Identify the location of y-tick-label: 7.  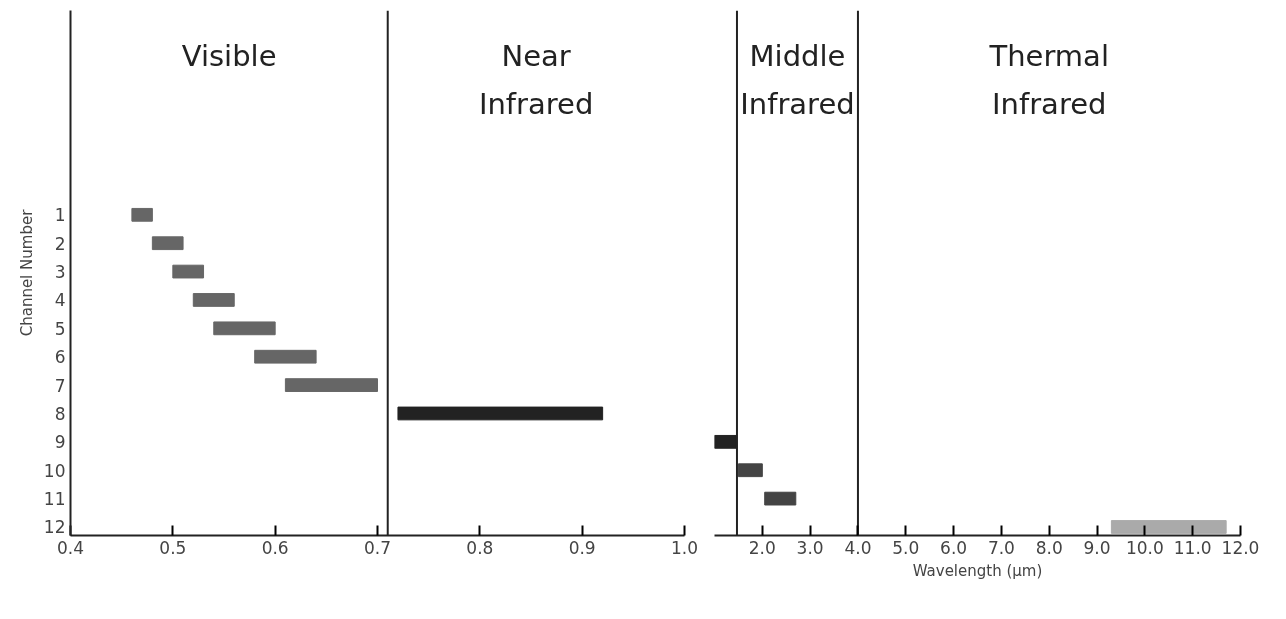
(60, 385).